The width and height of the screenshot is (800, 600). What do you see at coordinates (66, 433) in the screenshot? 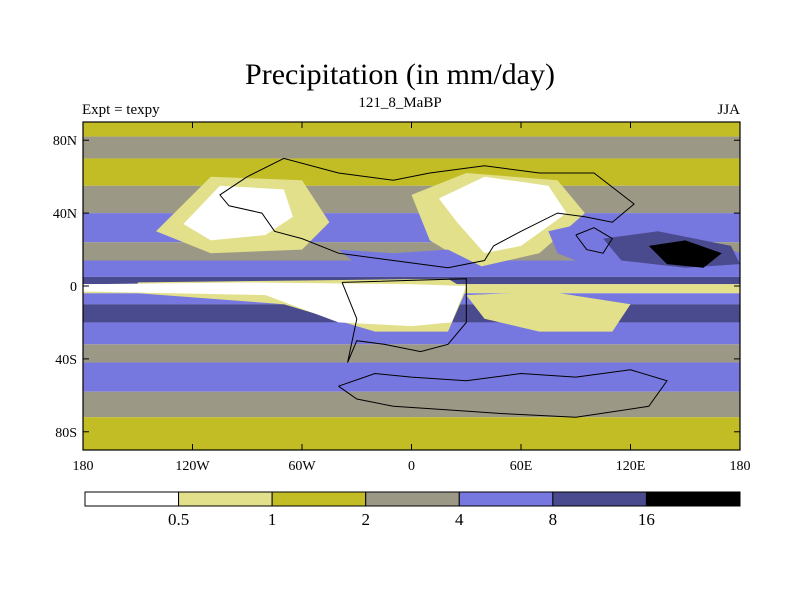
I see `y-tick-label: 80S` at bounding box center [66, 433].